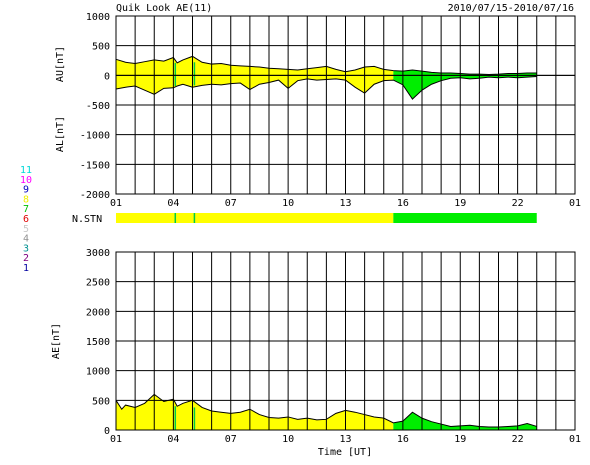  What do you see at coordinates (345, 452) in the screenshot?
I see `x-axis-title: Time [UT]` at bounding box center [345, 452].